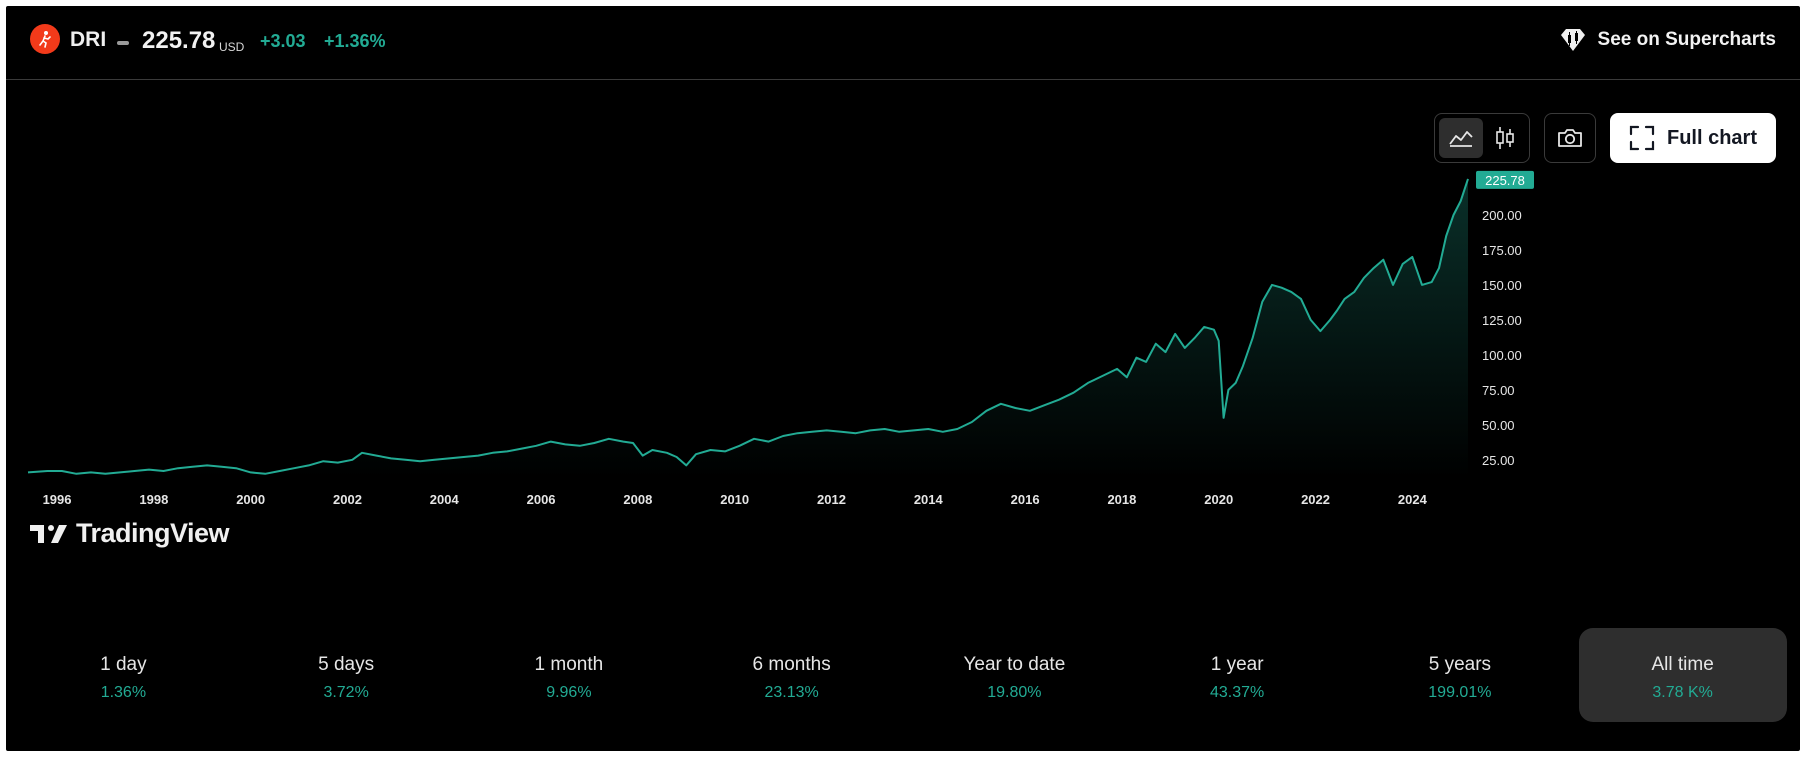  I want to click on period-5-years: 5 years 199.01%, so click(1460, 675).